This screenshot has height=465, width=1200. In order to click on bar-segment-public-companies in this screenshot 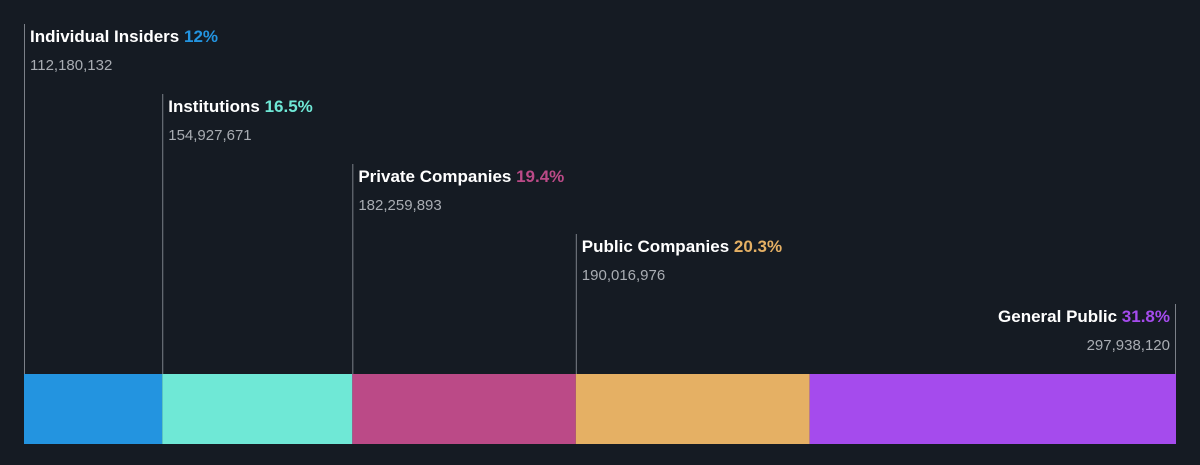, I will do `click(692, 409)`.